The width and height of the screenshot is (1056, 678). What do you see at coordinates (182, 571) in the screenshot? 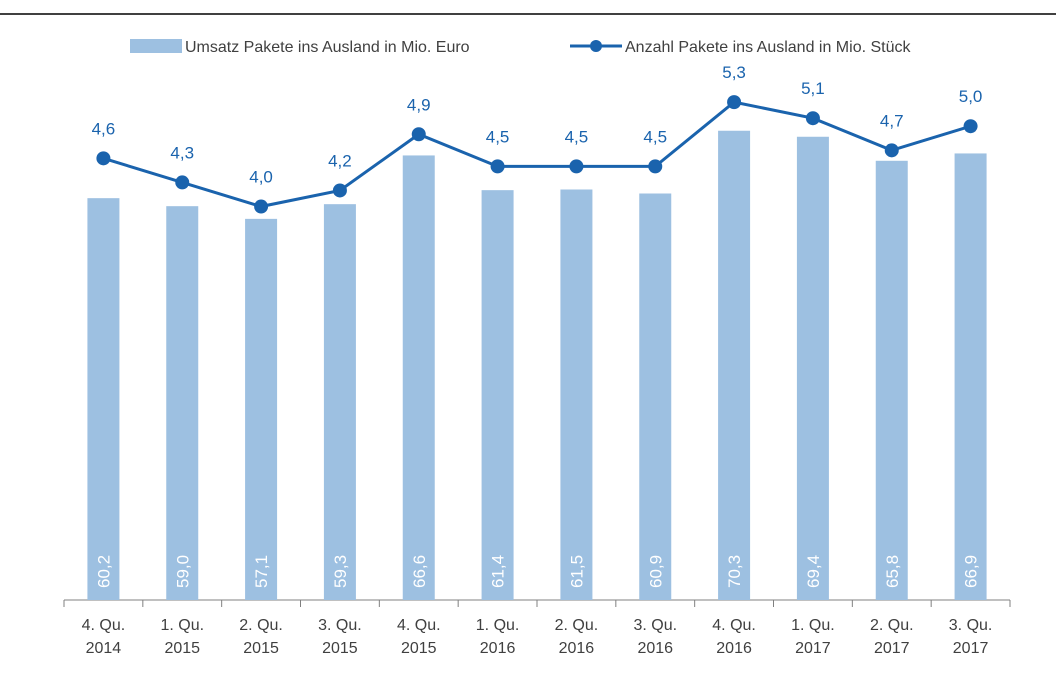
I see `bar-value-label: 59,0` at bounding box center [182, 571].